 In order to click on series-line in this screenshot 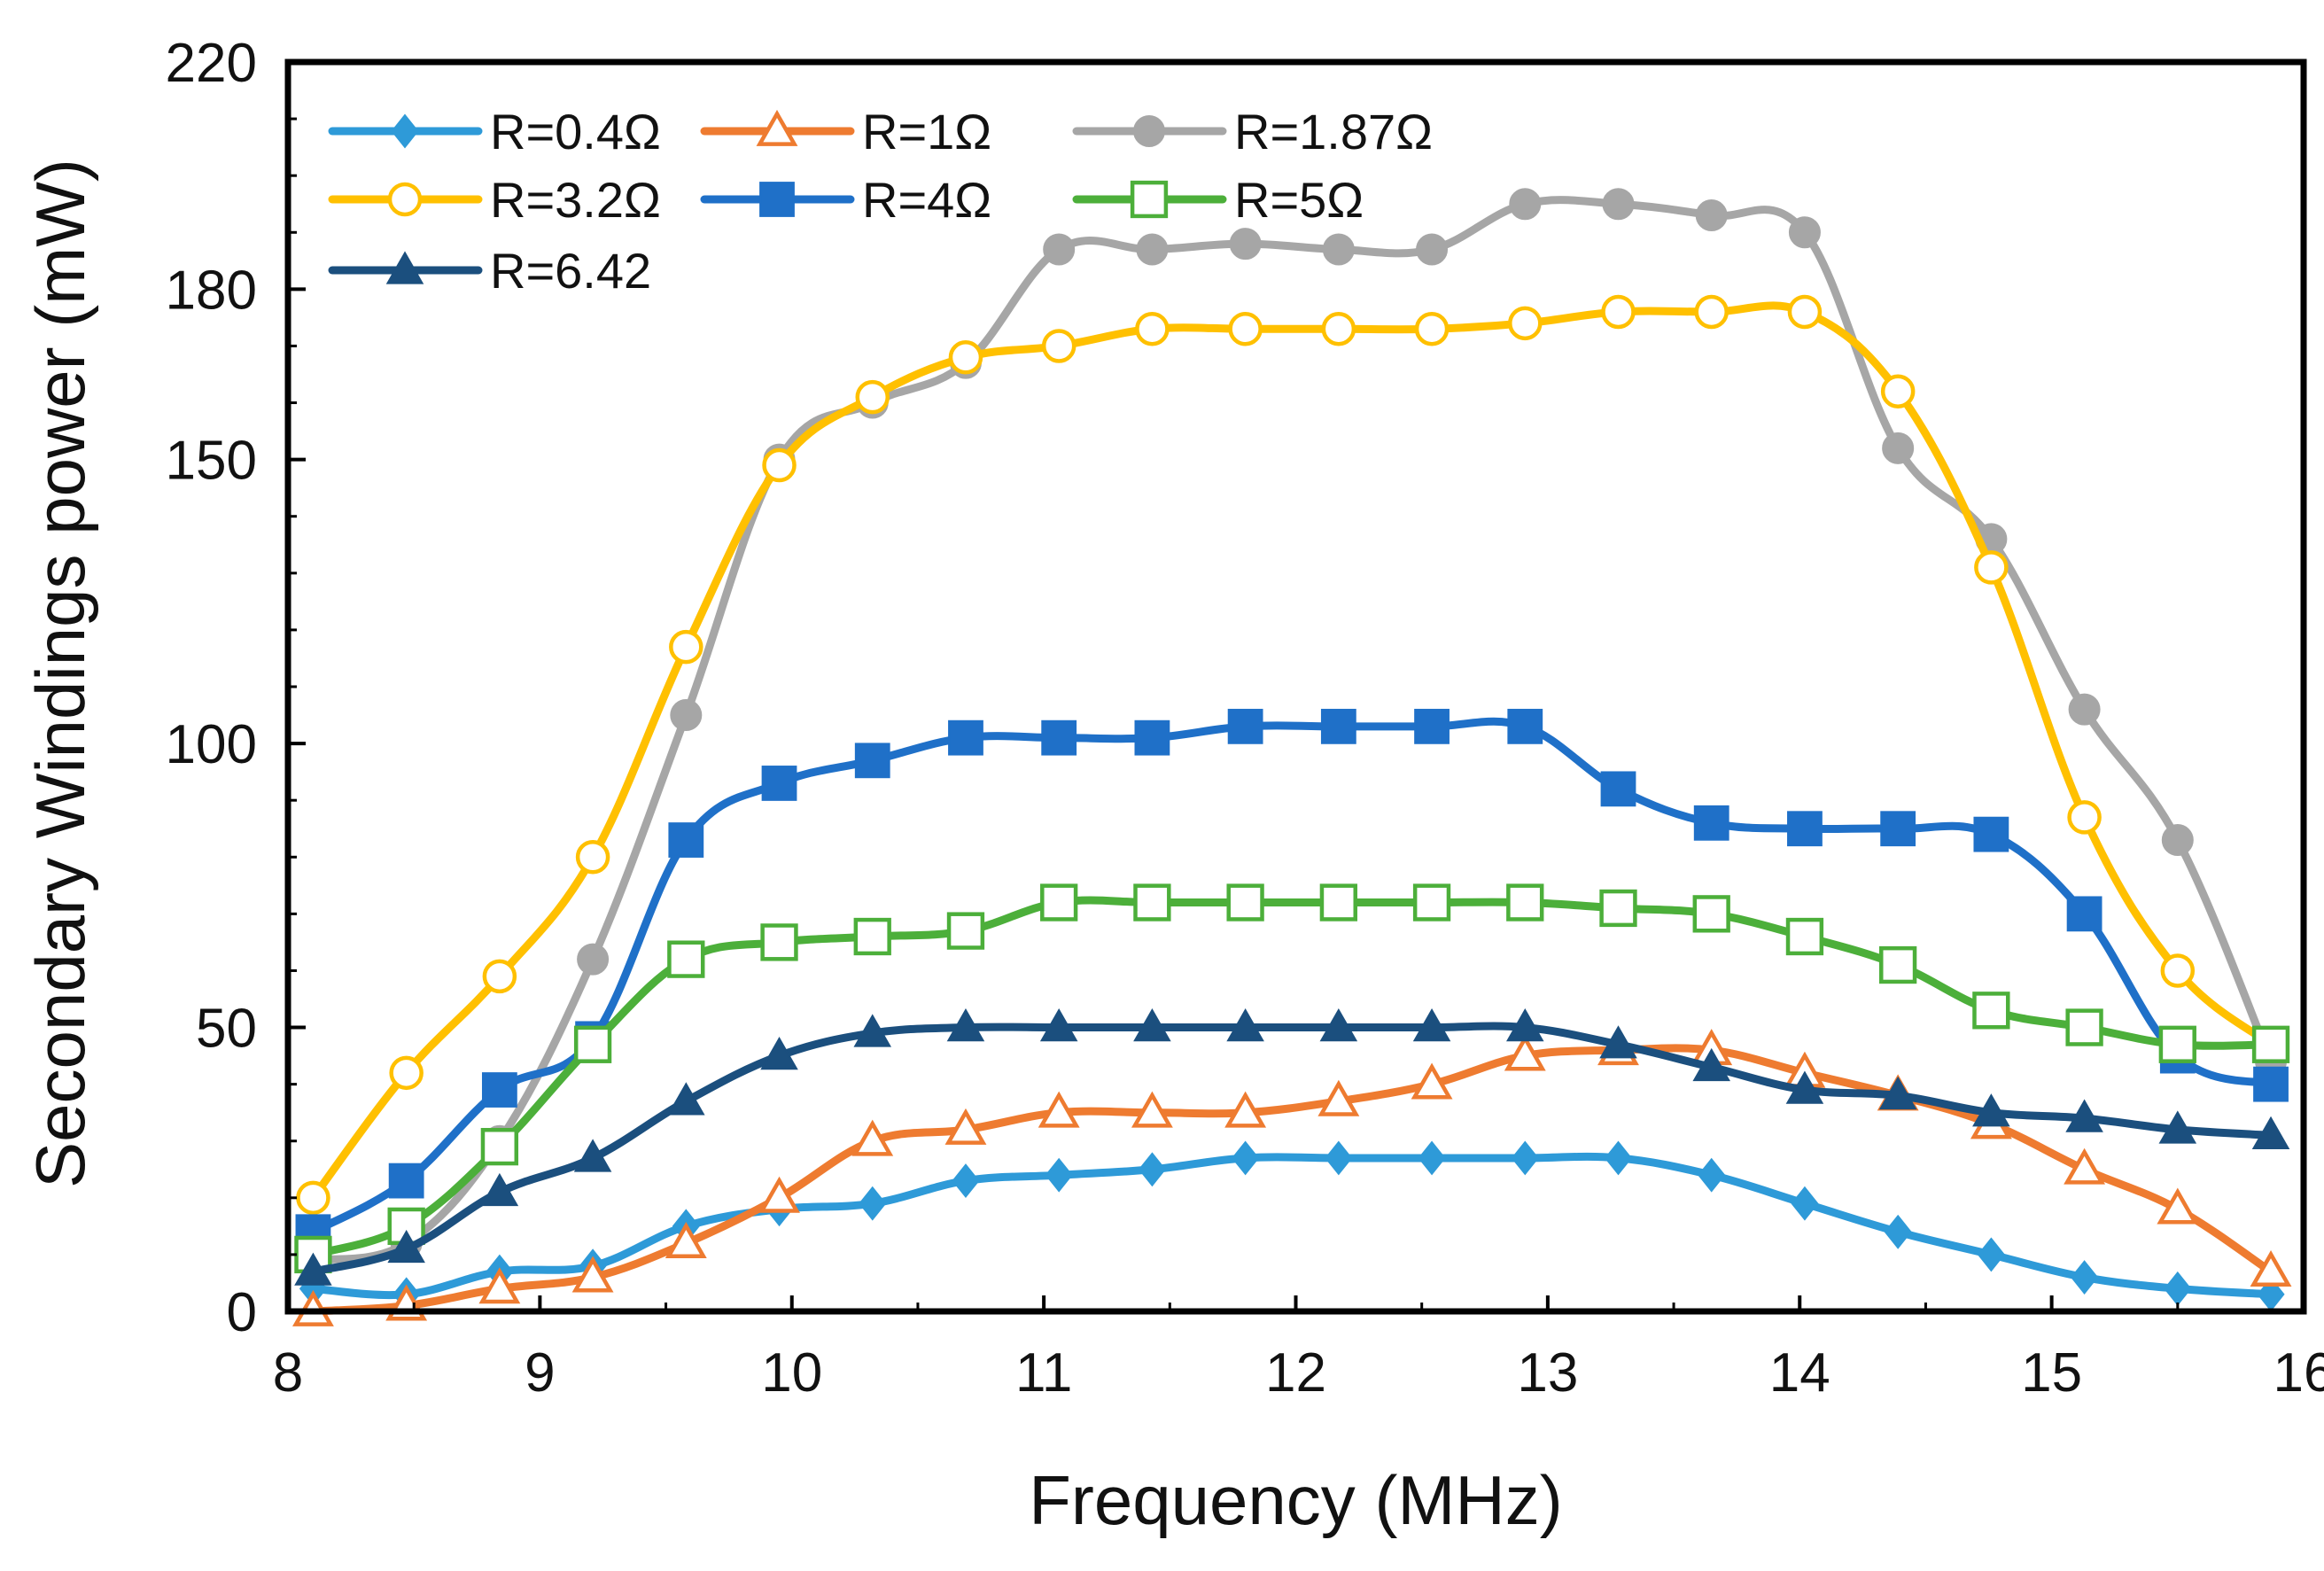, I will do `click(1291, 1226)`.